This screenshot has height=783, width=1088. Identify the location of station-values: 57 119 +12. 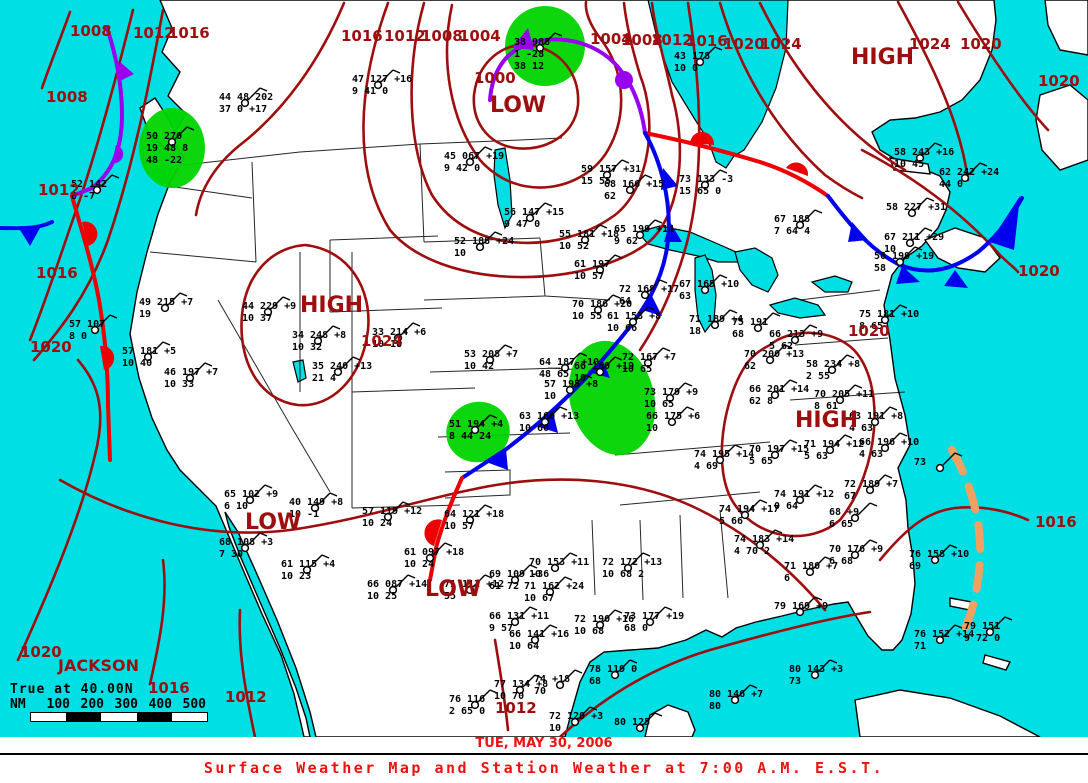
(392, 511).